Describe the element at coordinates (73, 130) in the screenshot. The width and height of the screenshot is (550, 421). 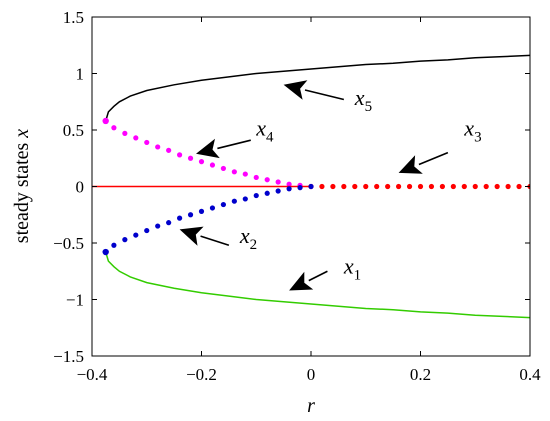
I see `y-tick-label: 0.5` at that location.